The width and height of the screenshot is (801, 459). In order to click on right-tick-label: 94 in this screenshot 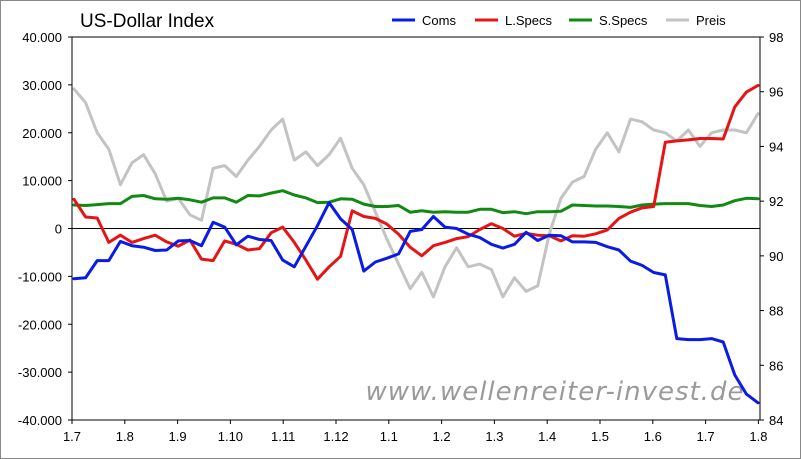, I will do `click(776, 146)`.